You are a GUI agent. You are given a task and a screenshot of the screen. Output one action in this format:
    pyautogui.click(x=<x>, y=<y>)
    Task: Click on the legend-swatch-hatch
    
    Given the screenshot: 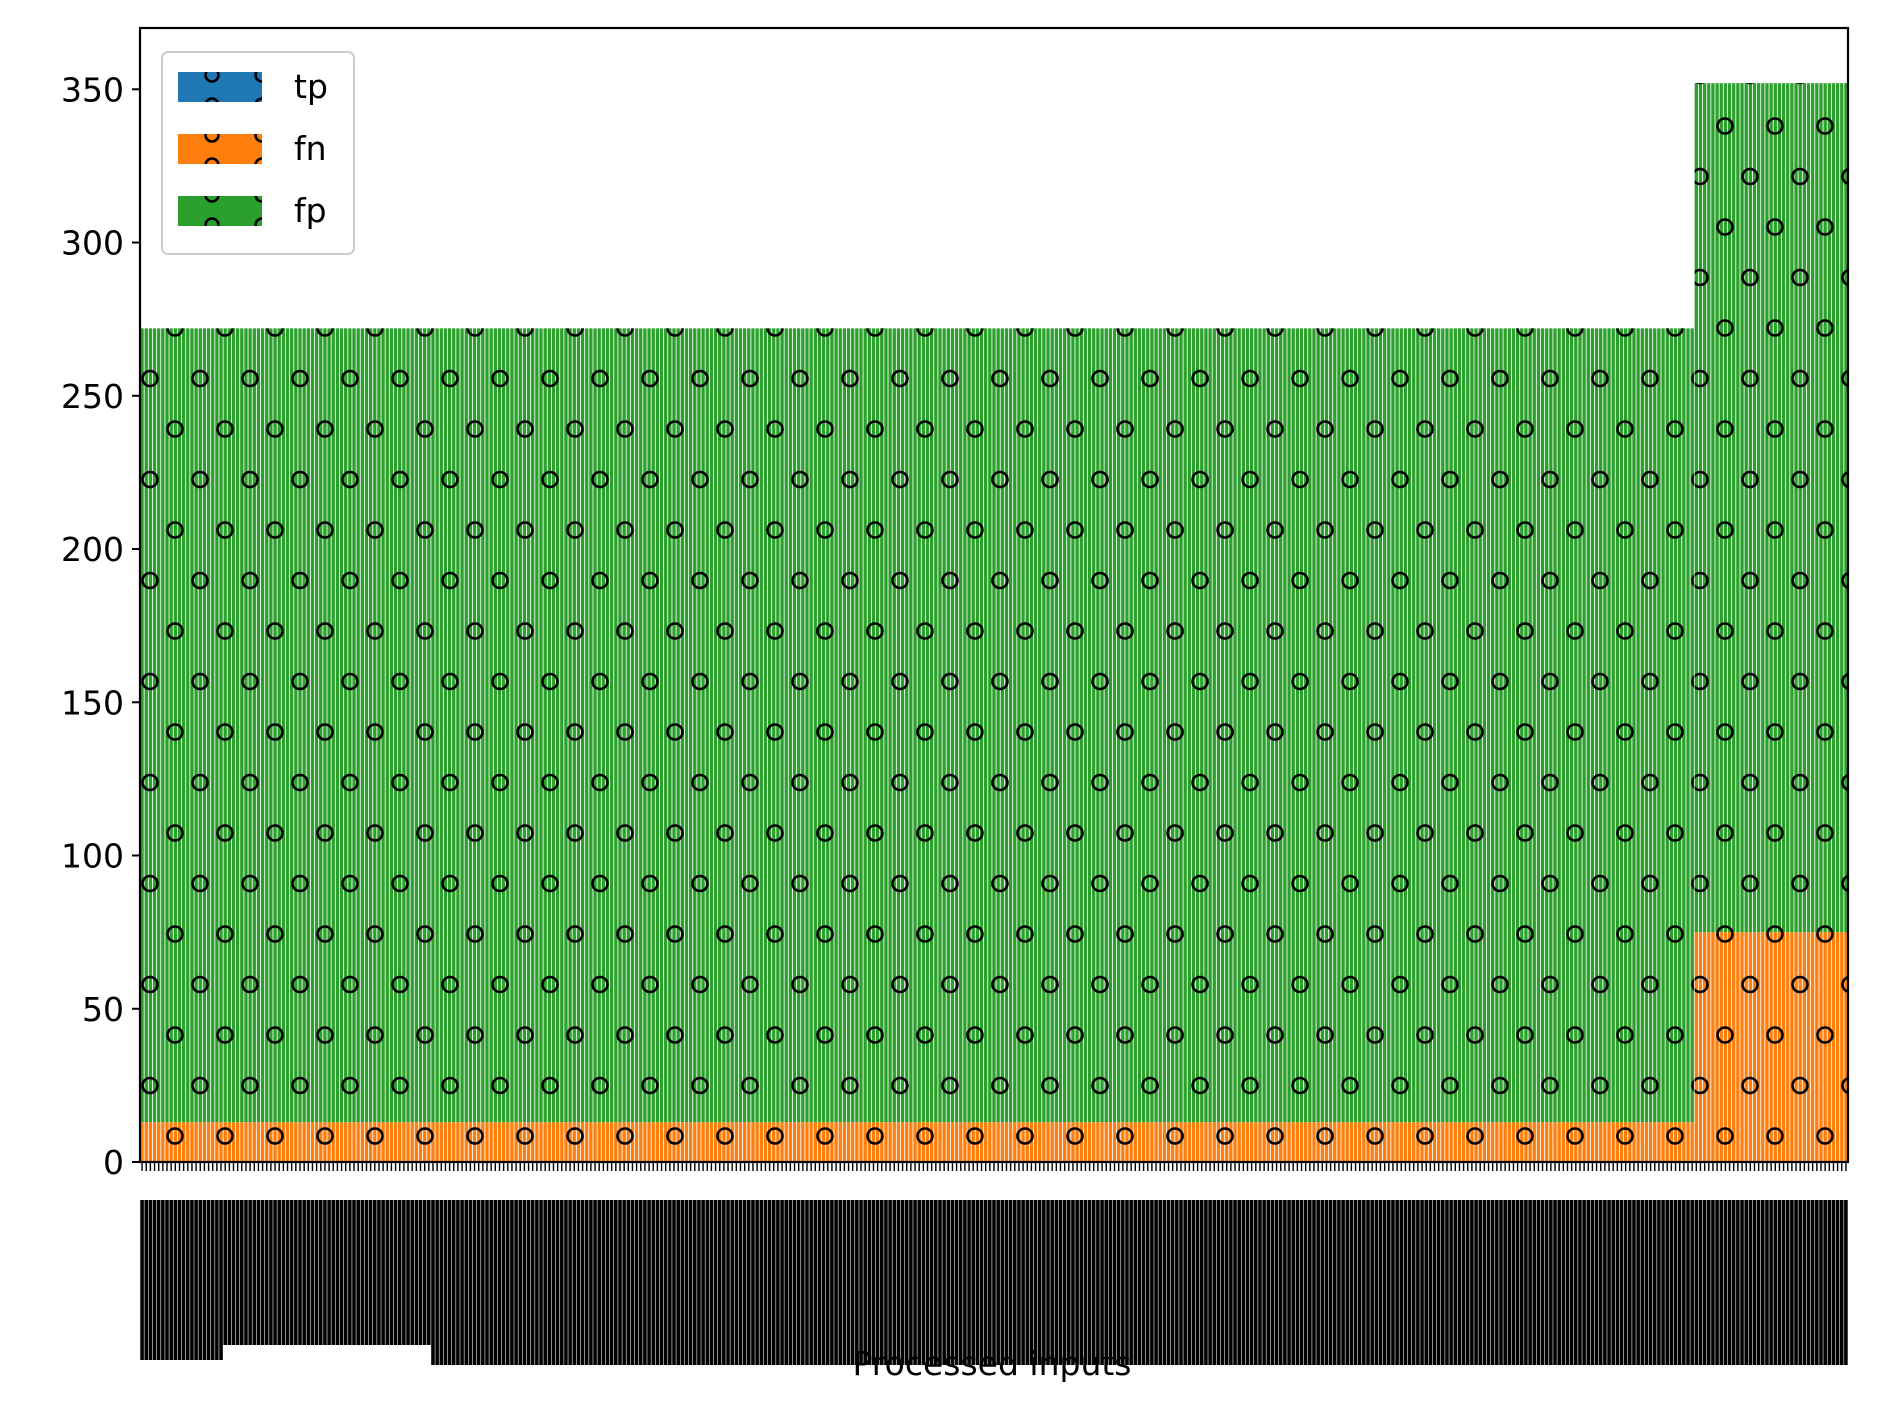 What is the action you would take?
    pyautogui.click(x=220, y=211)
    